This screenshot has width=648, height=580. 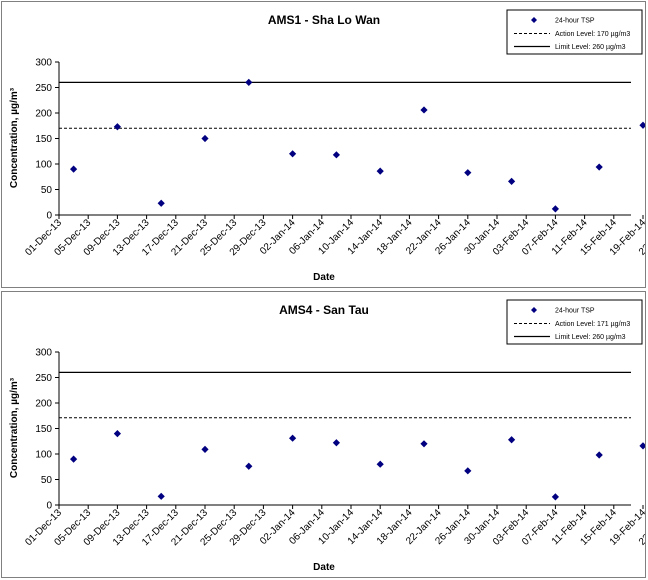 What do you see at coordinates (324, 20) in the screenshot?
I see `chart-title: AMS1 - Sha Lo Wan` at bounding box center [324, 20].